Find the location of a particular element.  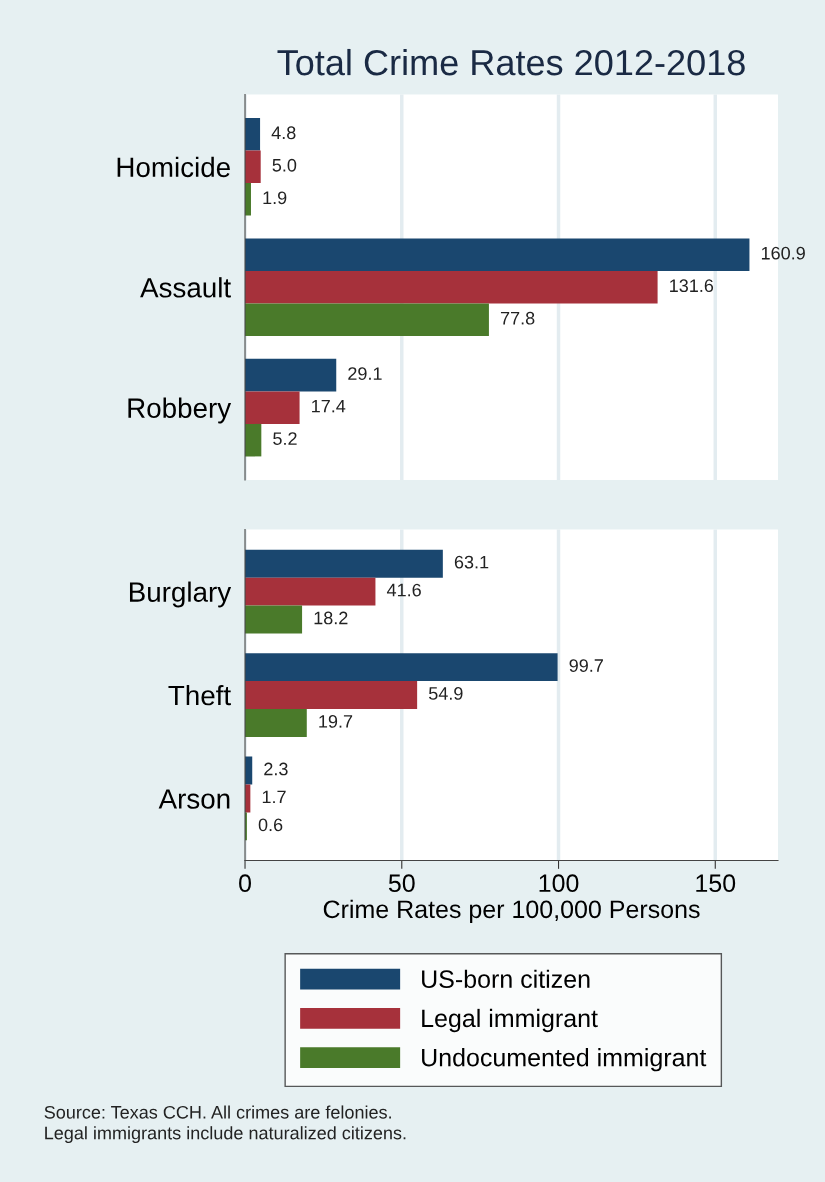

data-label: 54.9 is located at coordinates (445, 693).